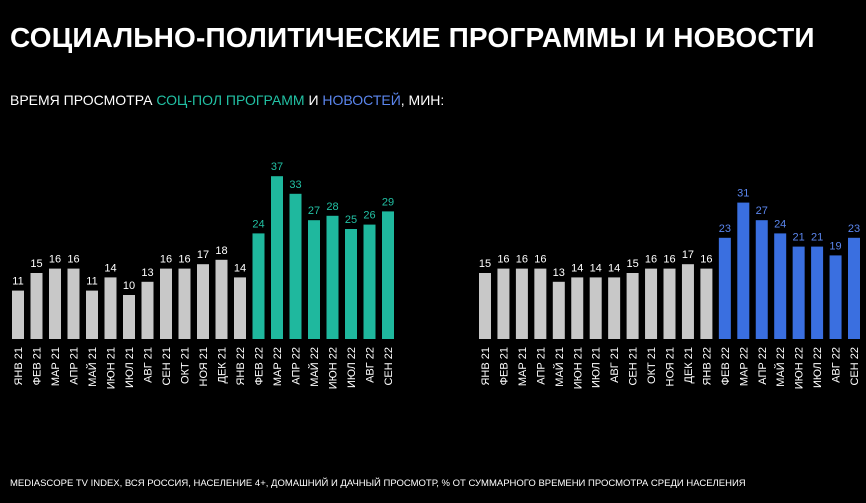 The height and width of the screenshot is (503, 866). I want to click on x-tick-label: ФЕВ 21, so click(38, 366).